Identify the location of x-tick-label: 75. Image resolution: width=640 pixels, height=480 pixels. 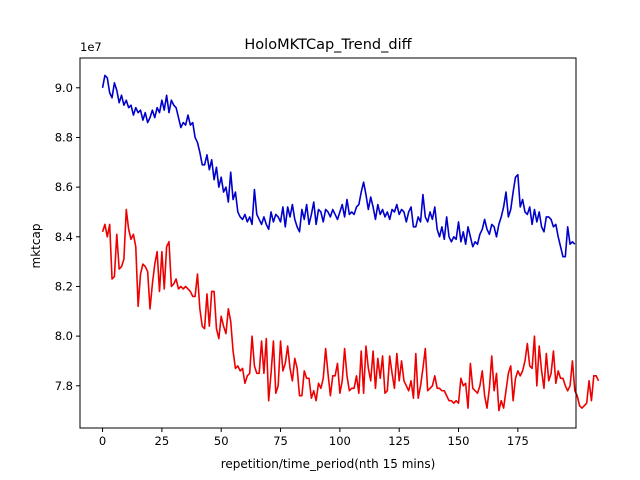
(280, 441).